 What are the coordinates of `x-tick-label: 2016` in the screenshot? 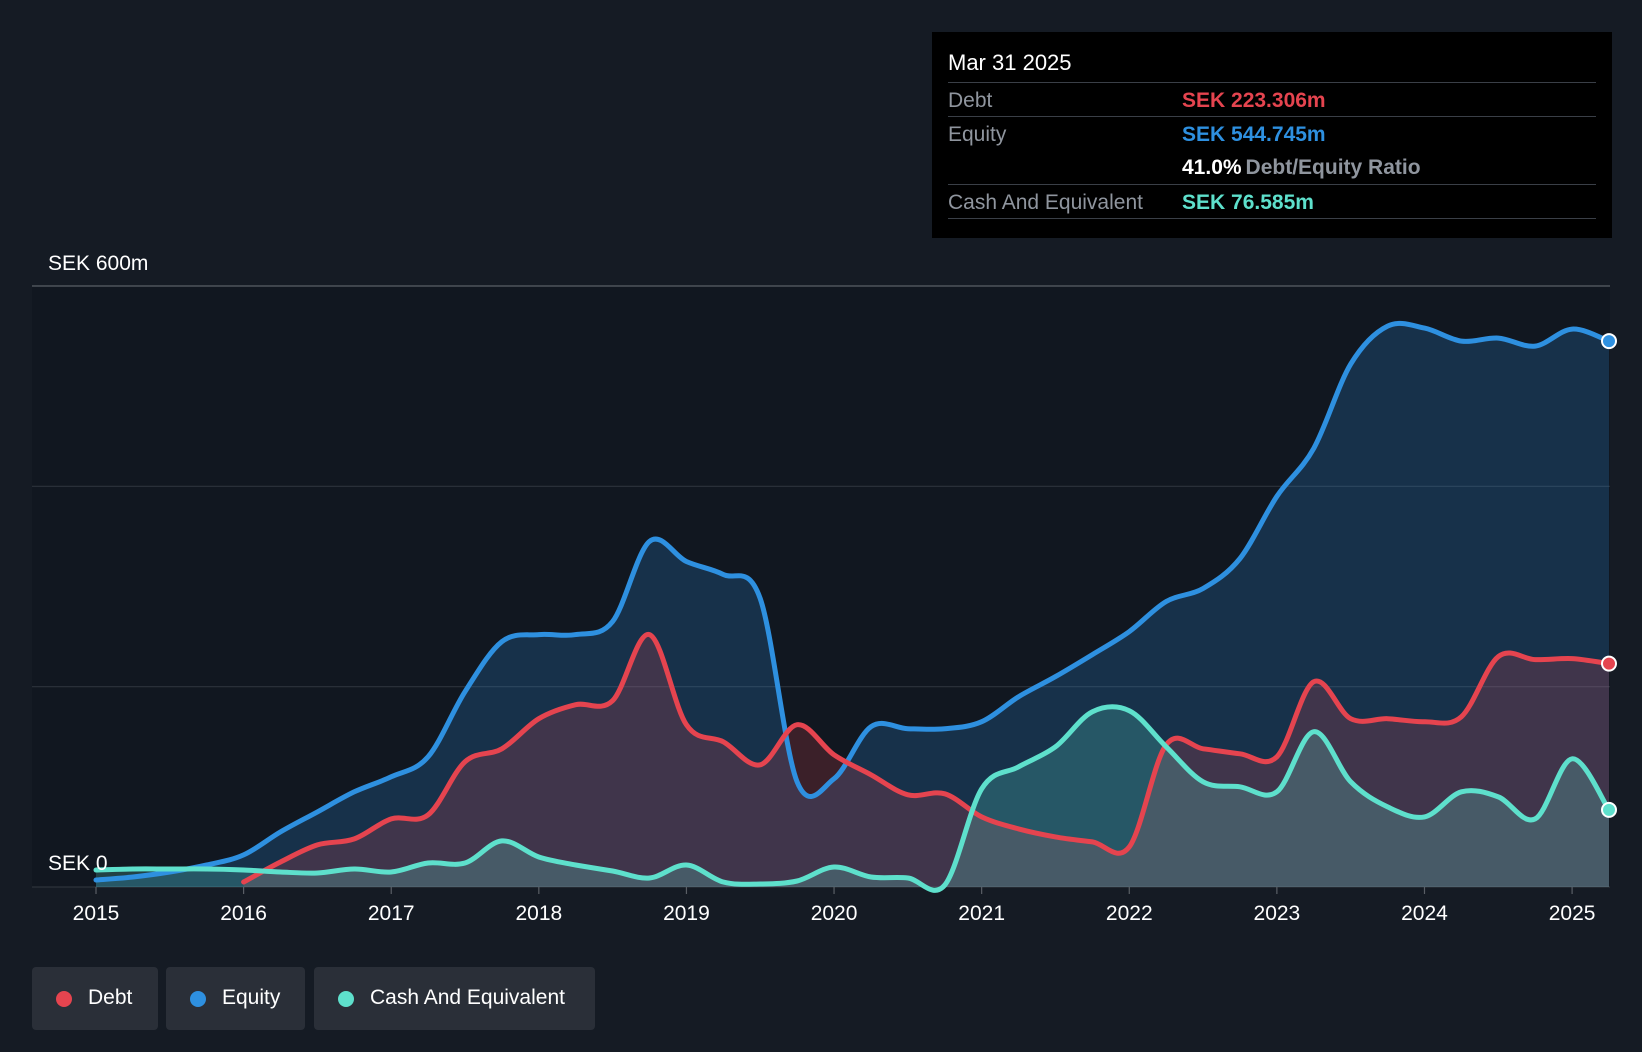 It's located at (243, 913).